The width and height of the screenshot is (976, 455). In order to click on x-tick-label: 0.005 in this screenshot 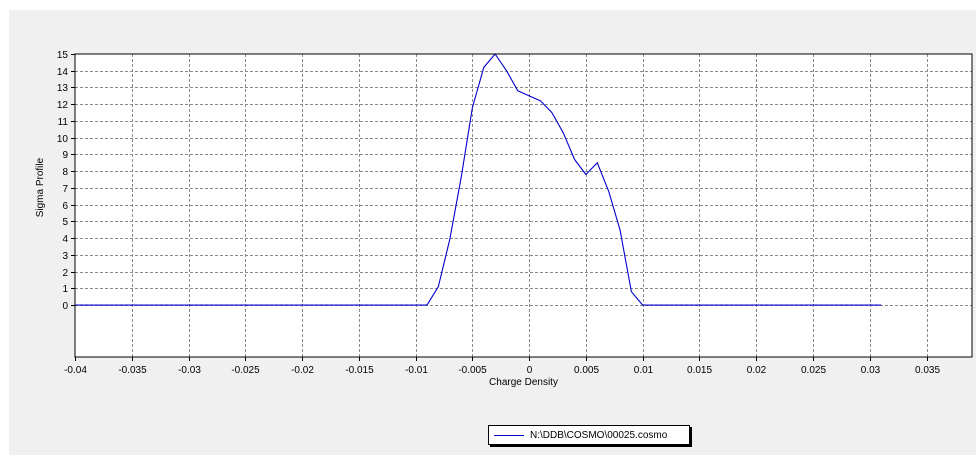, I will do `click(586, 370)`.